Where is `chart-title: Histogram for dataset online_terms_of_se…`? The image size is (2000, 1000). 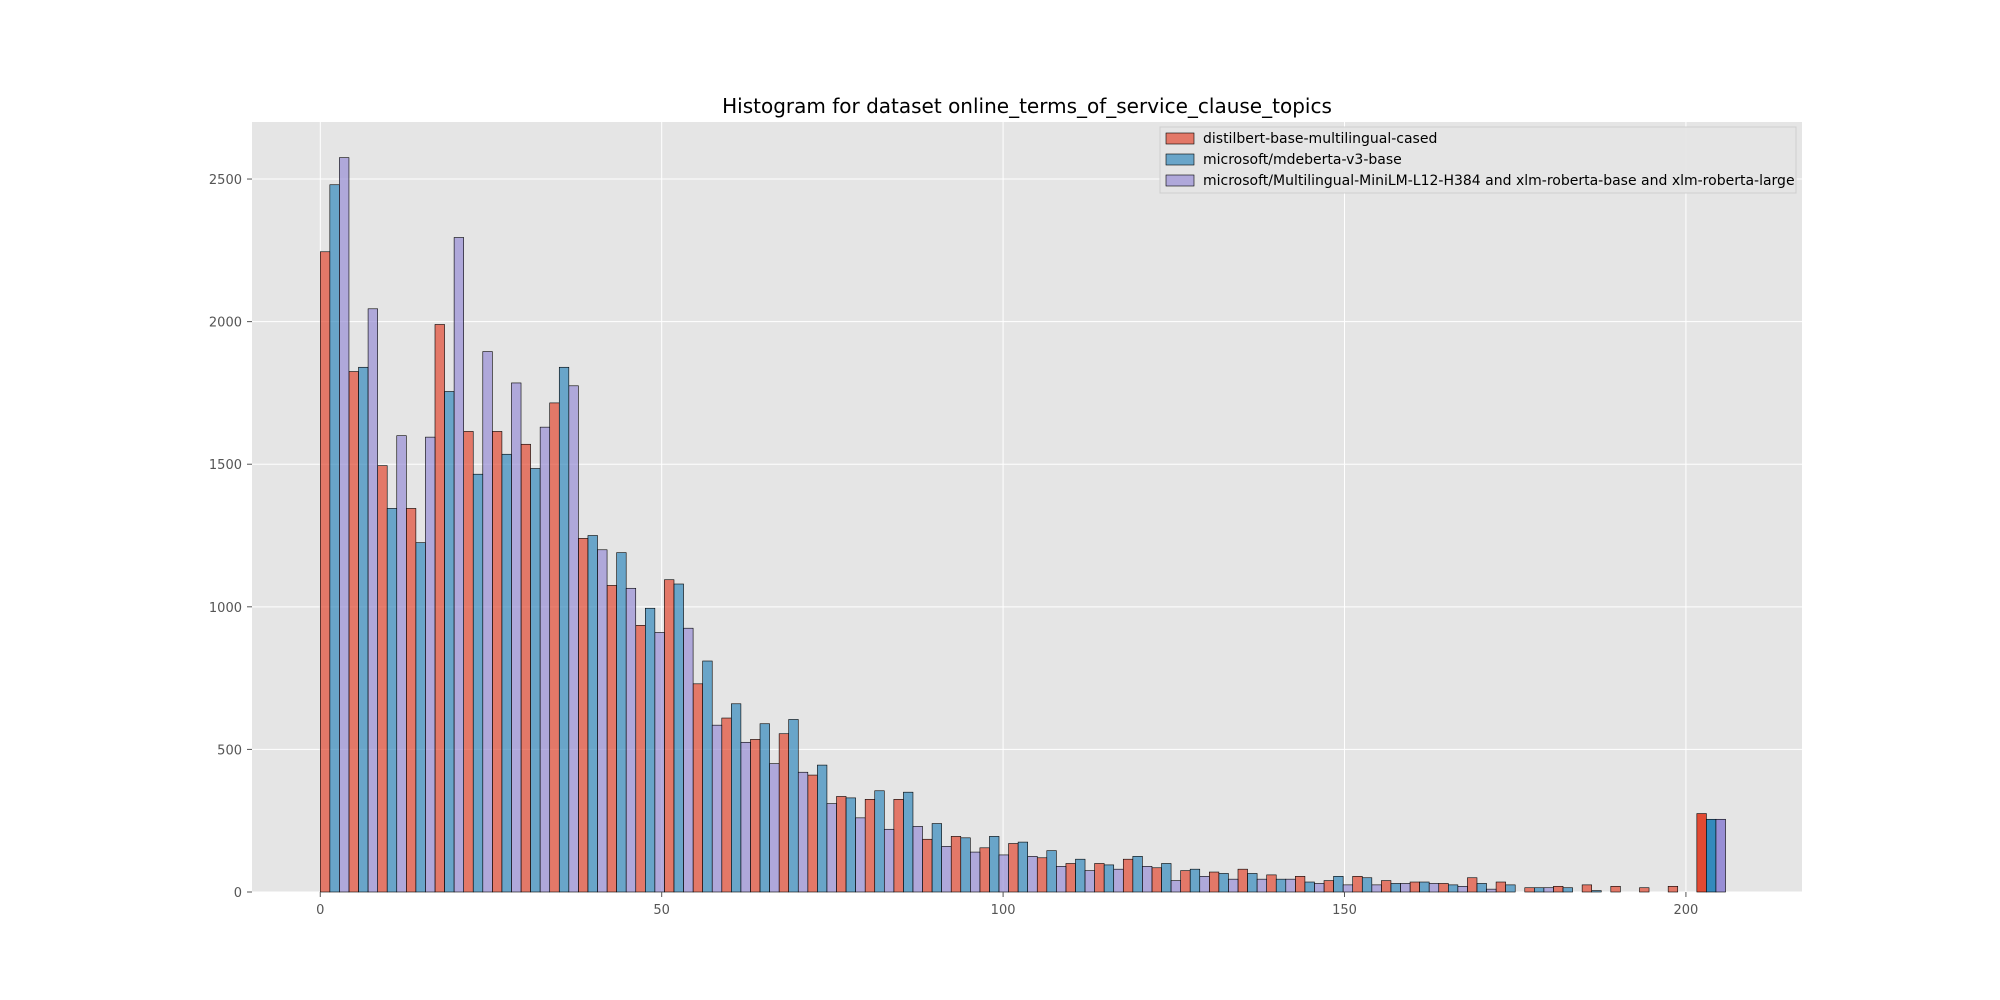 chart-title: Histogram for dataset online_terms_of_se… is located at coordinates (1027, 106).